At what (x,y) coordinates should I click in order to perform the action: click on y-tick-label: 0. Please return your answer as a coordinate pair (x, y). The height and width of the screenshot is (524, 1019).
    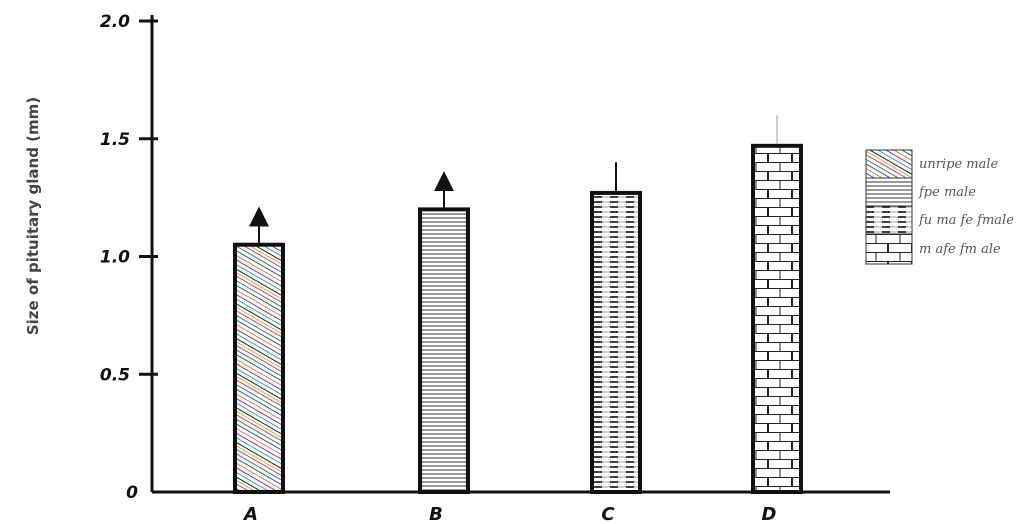
    Looking at the image, I should click on (132, 493).